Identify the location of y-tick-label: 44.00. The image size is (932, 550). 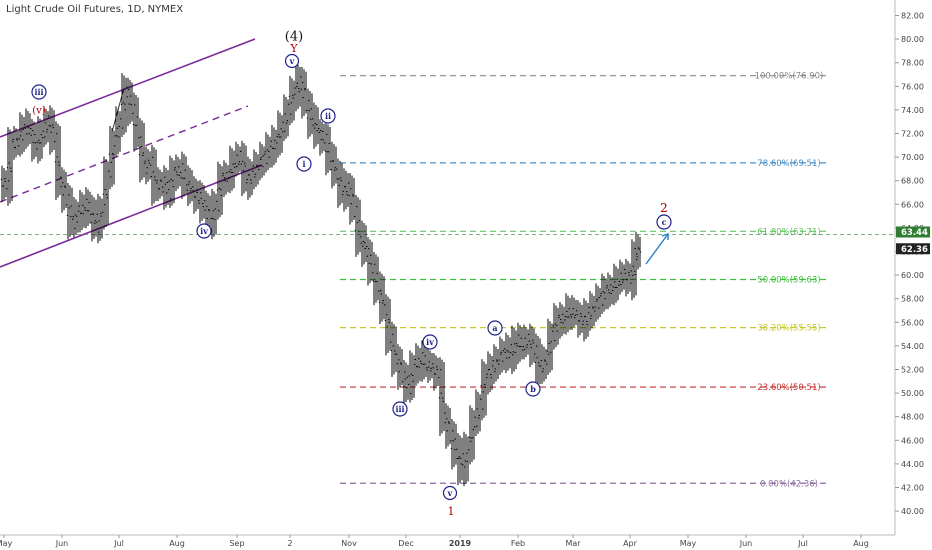
(912, 464).